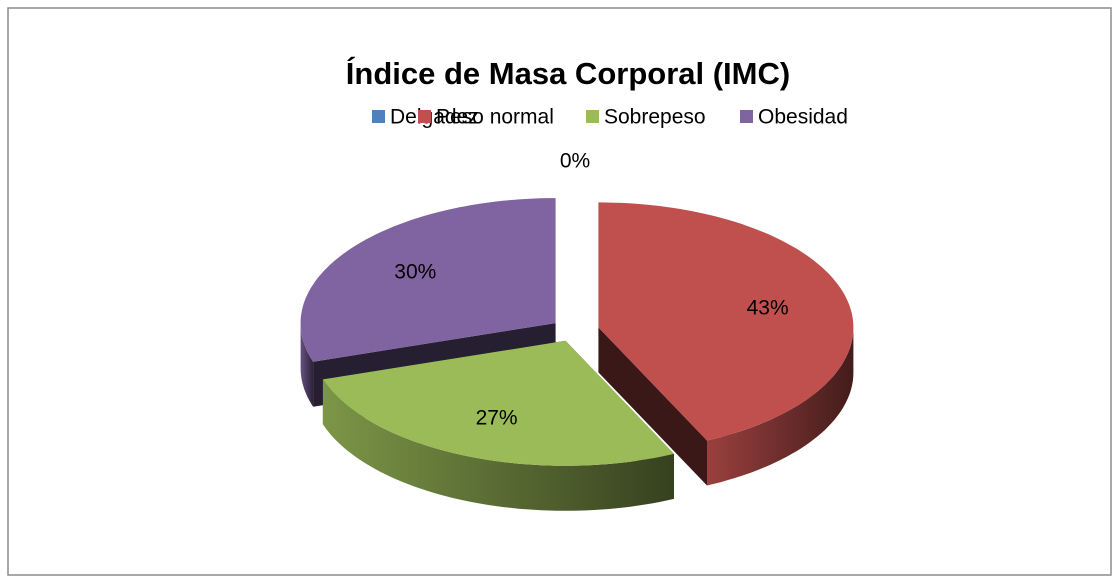 The image size is (1120, 583). I want to click on data-label: 0%, so click(575, 160).